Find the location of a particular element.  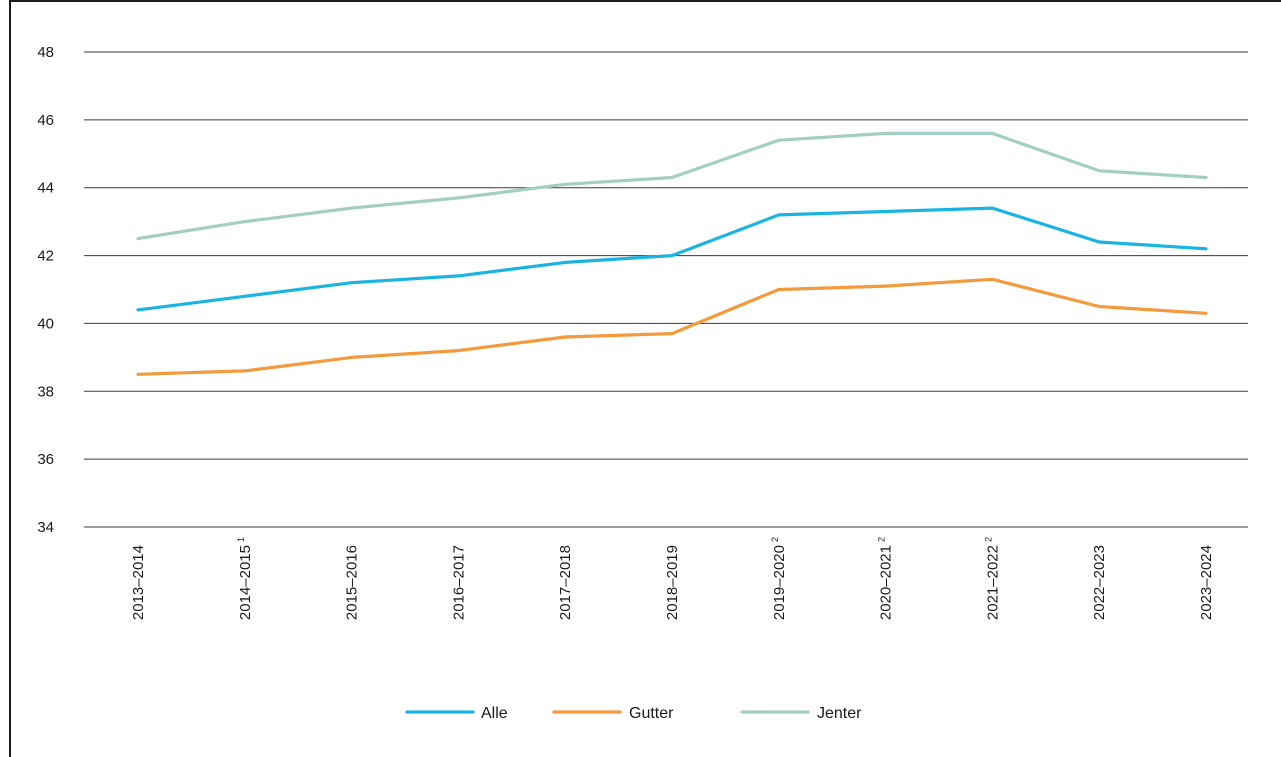

series-line-jenter is located at coordinates (672, 186).